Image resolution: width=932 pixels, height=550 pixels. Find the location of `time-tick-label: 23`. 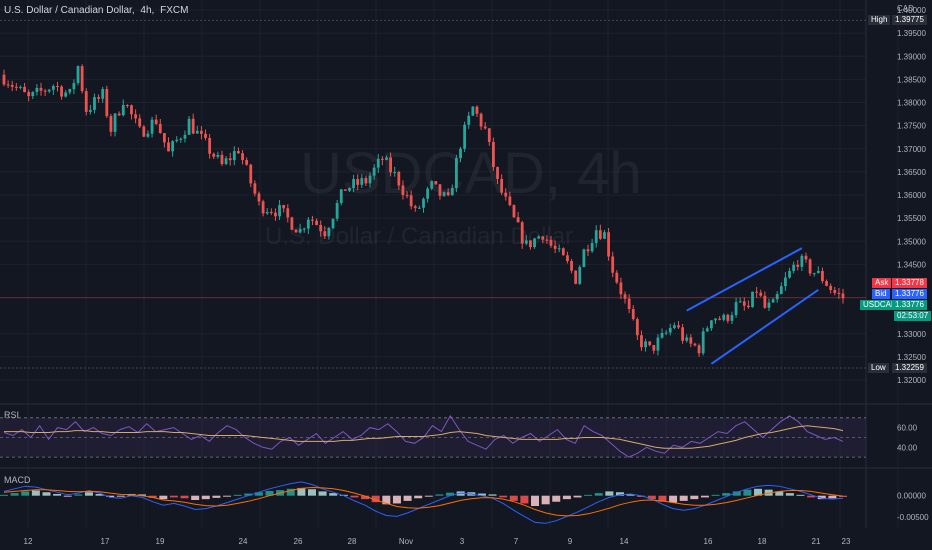

time-tick-label: 23 is located at coordinates (846, 541).